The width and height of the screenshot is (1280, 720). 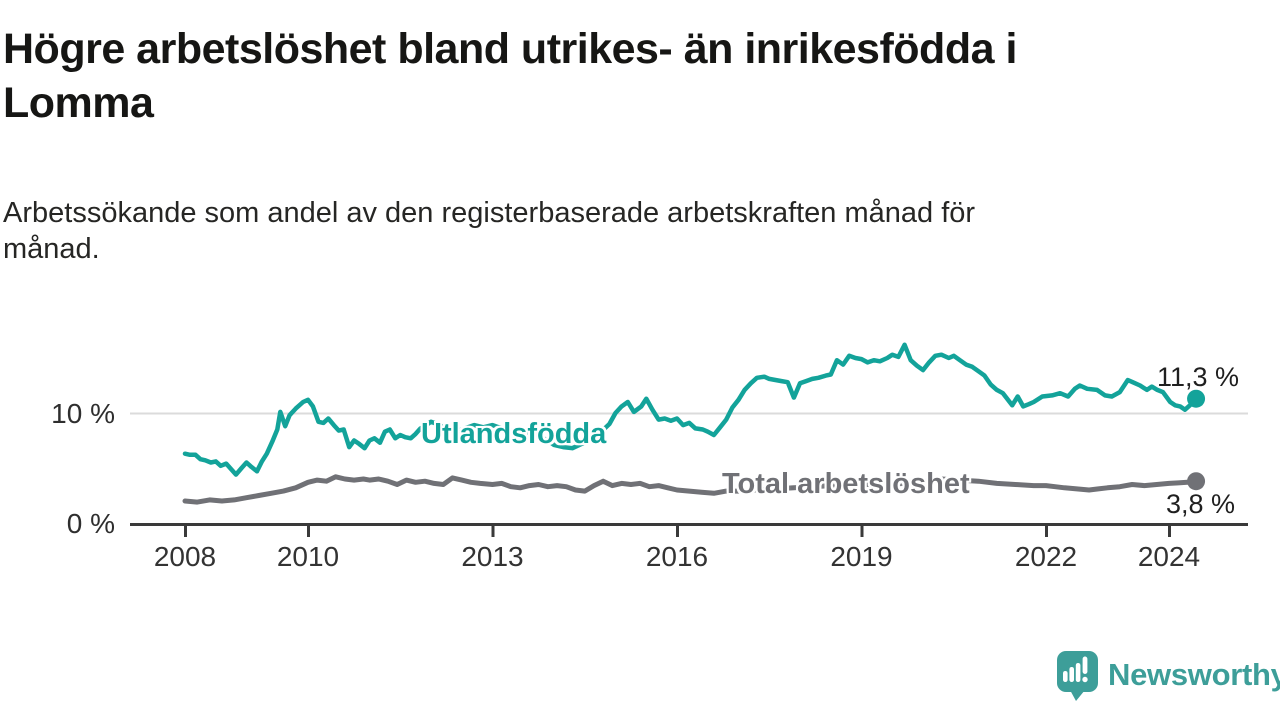 I want to click on x-tick-label-2008: 2008, so click(x=185, y=556).